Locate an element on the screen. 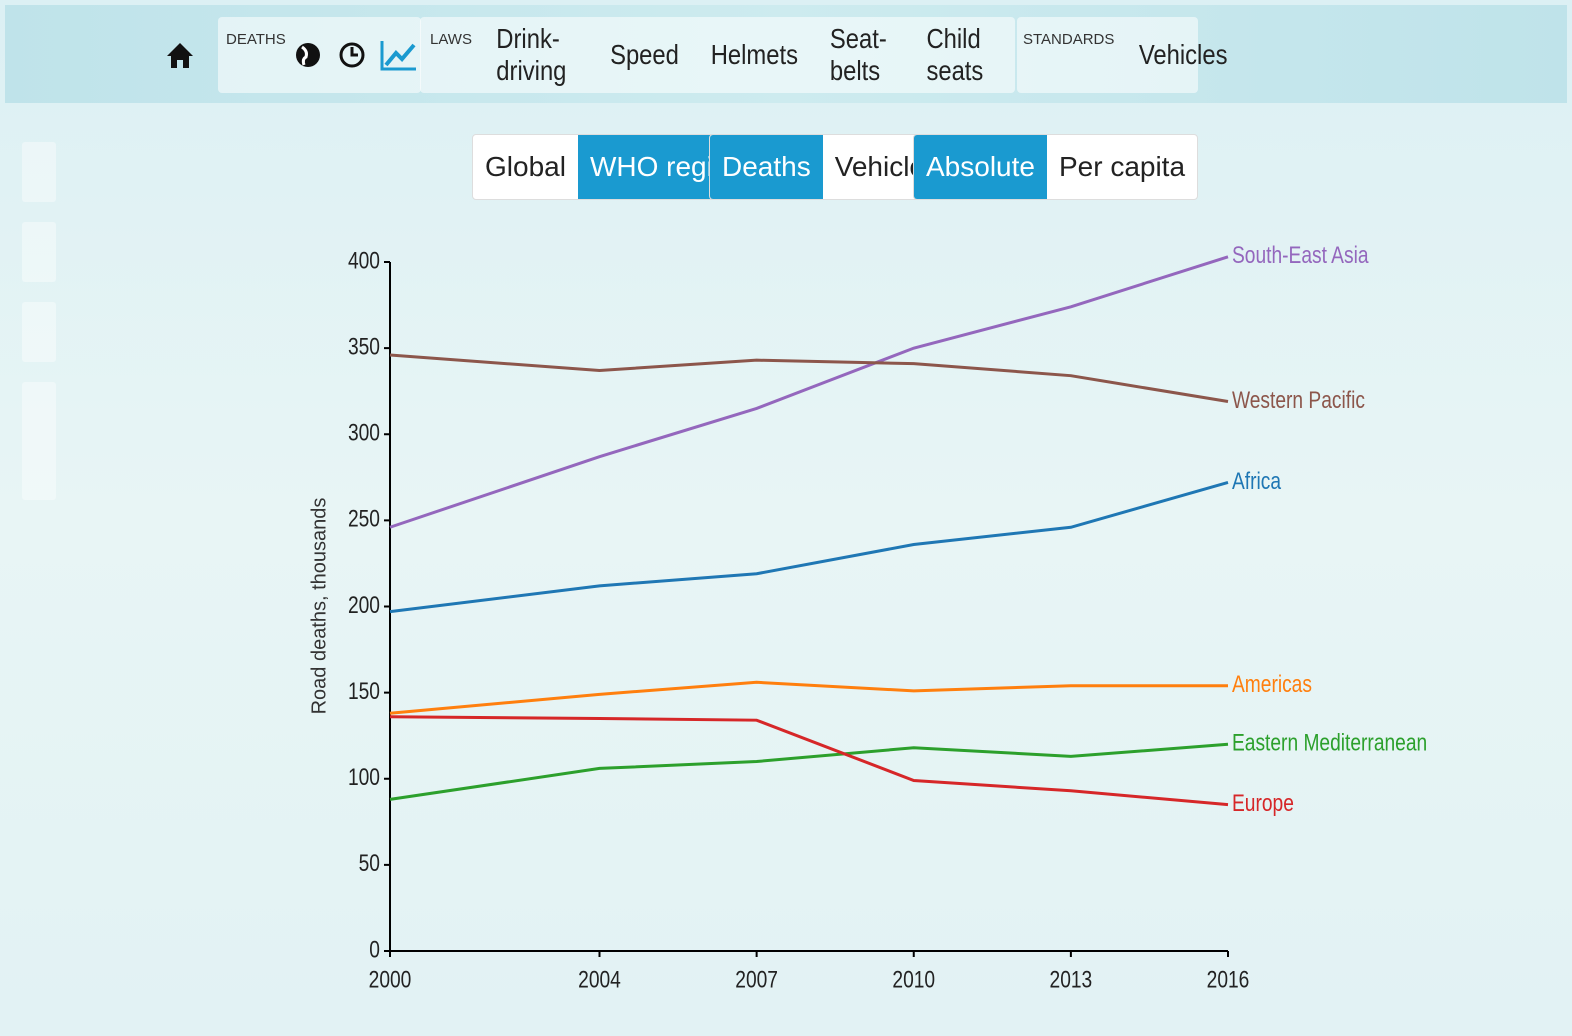 The width and height of the screenshot is (1572, 1036). y-tick-label: 200 is located at coordinates (364, 605).